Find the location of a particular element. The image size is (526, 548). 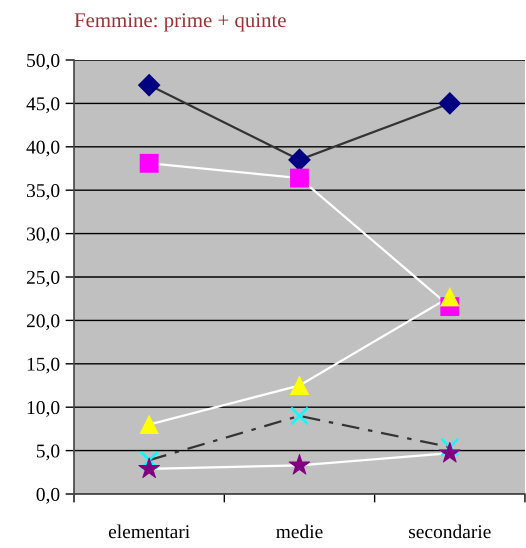

y-tick-label: 25,0 is located at coordinates (43, 278).